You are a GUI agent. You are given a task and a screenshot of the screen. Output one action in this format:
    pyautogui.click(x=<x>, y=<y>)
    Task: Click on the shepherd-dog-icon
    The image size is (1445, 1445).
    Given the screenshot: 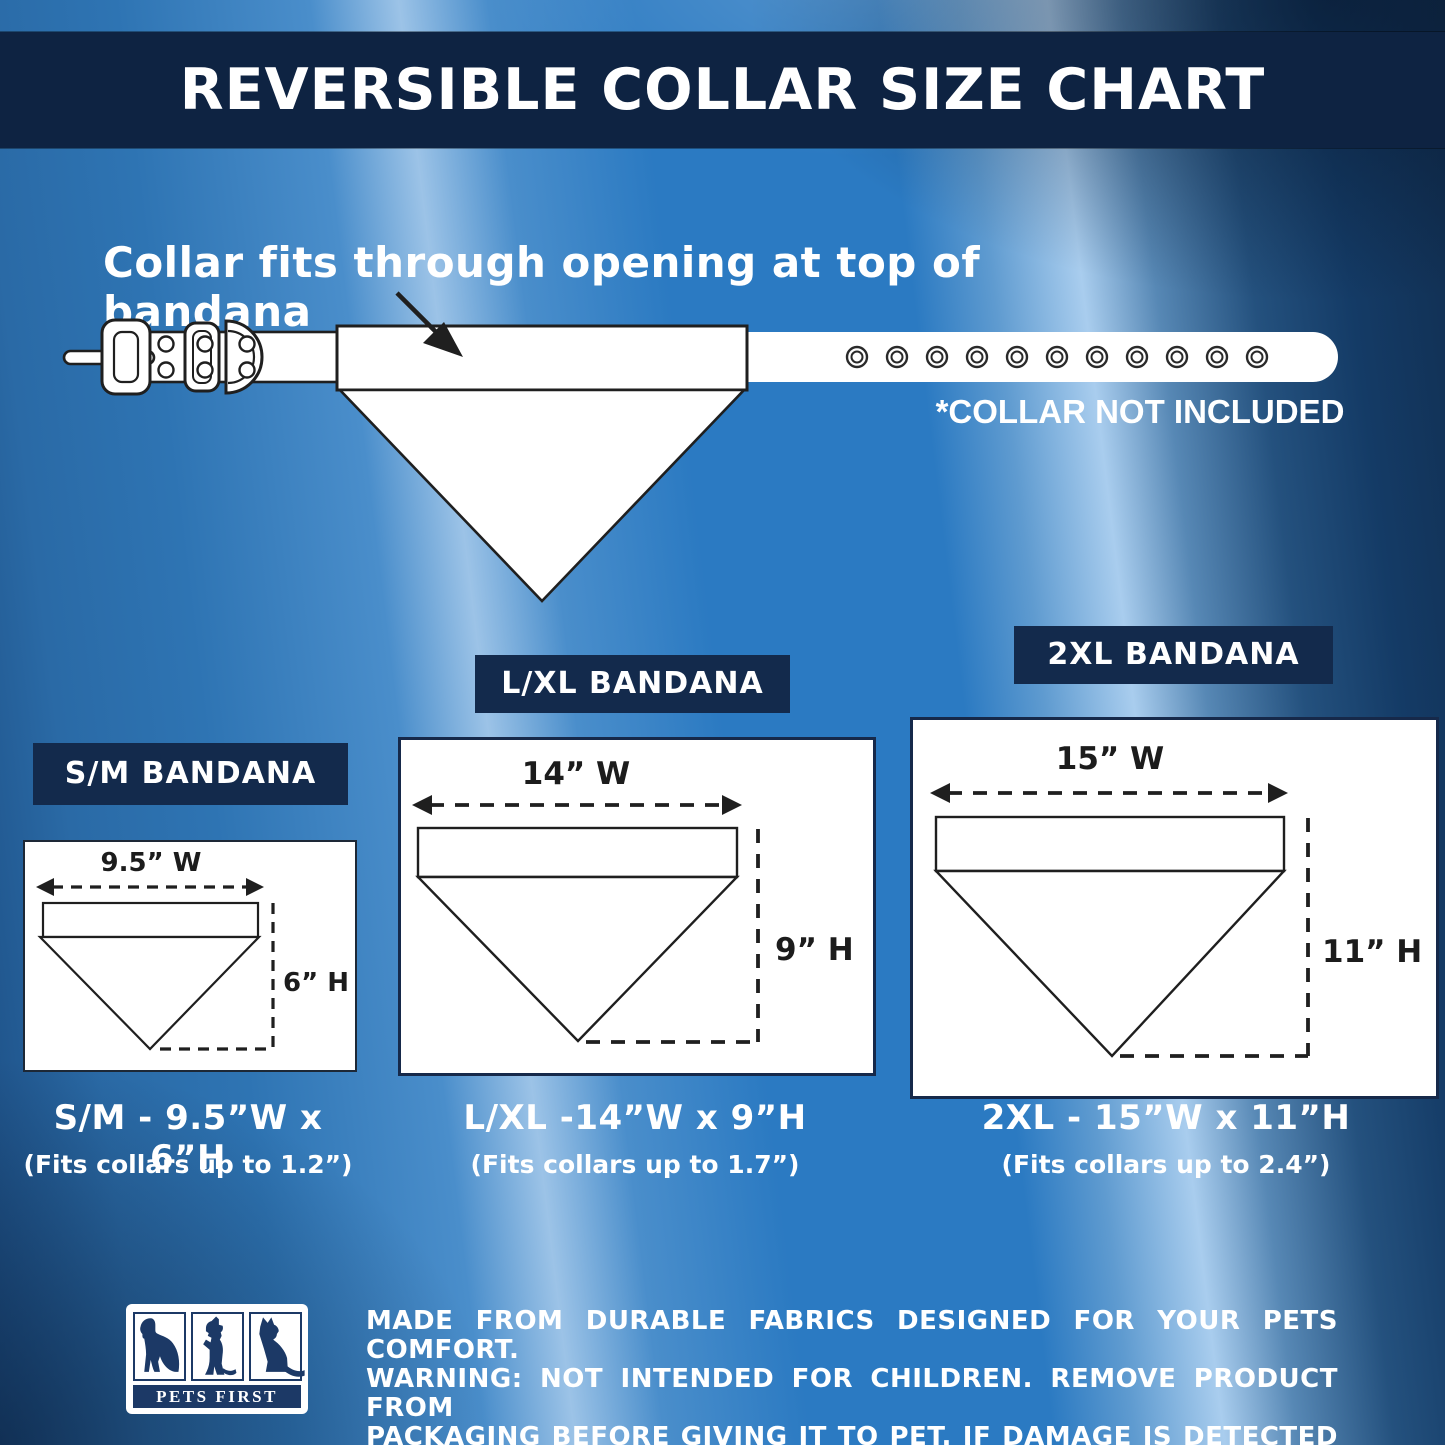 What is the action you would take?
    pyautogui.click(x=281, y=1347)
    